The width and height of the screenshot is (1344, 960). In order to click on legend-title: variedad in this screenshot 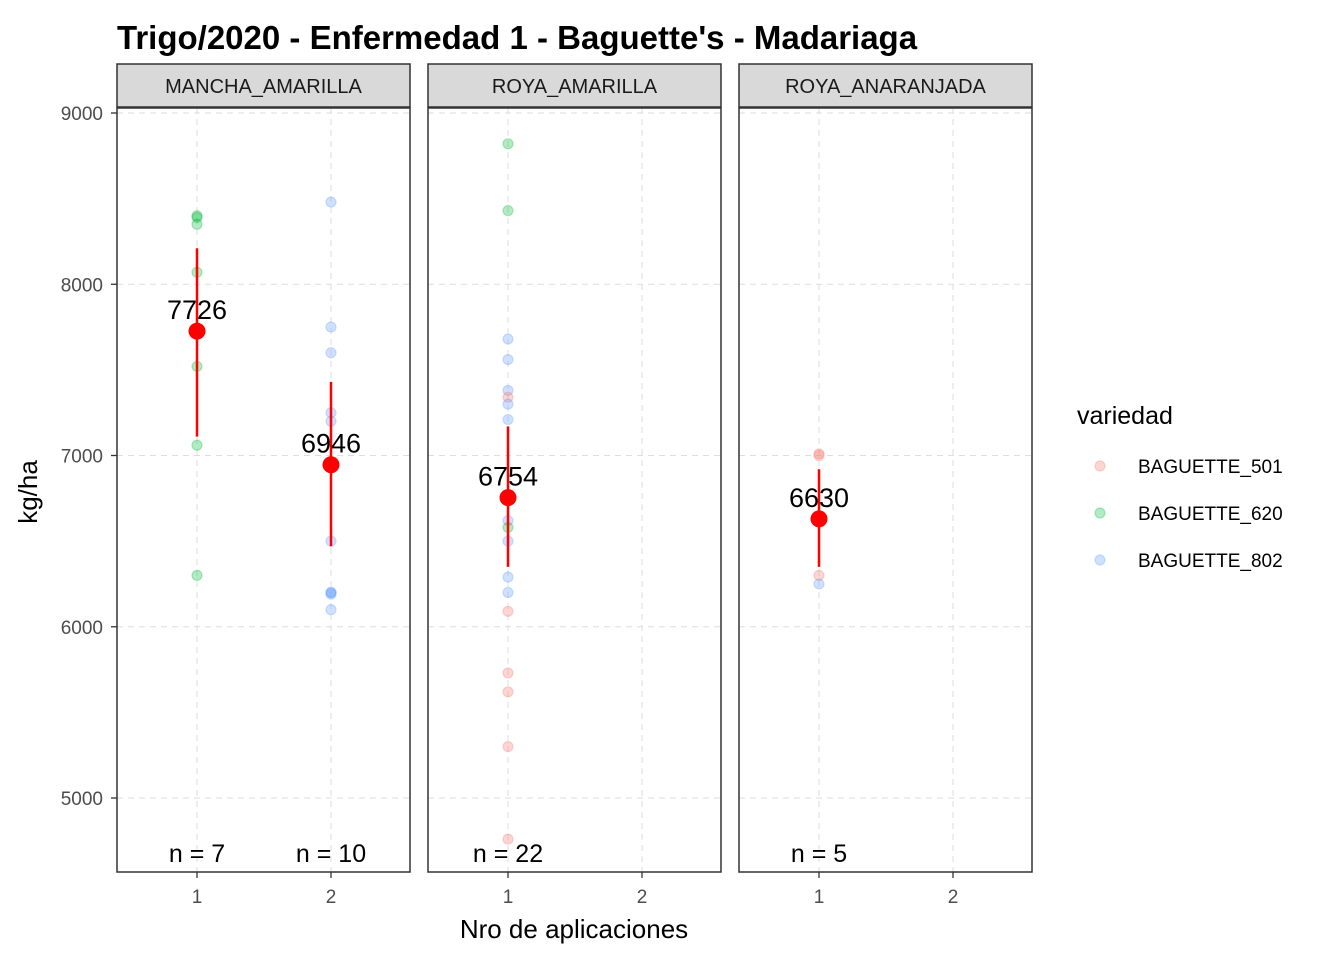, I will do `click(1125, 416)`.